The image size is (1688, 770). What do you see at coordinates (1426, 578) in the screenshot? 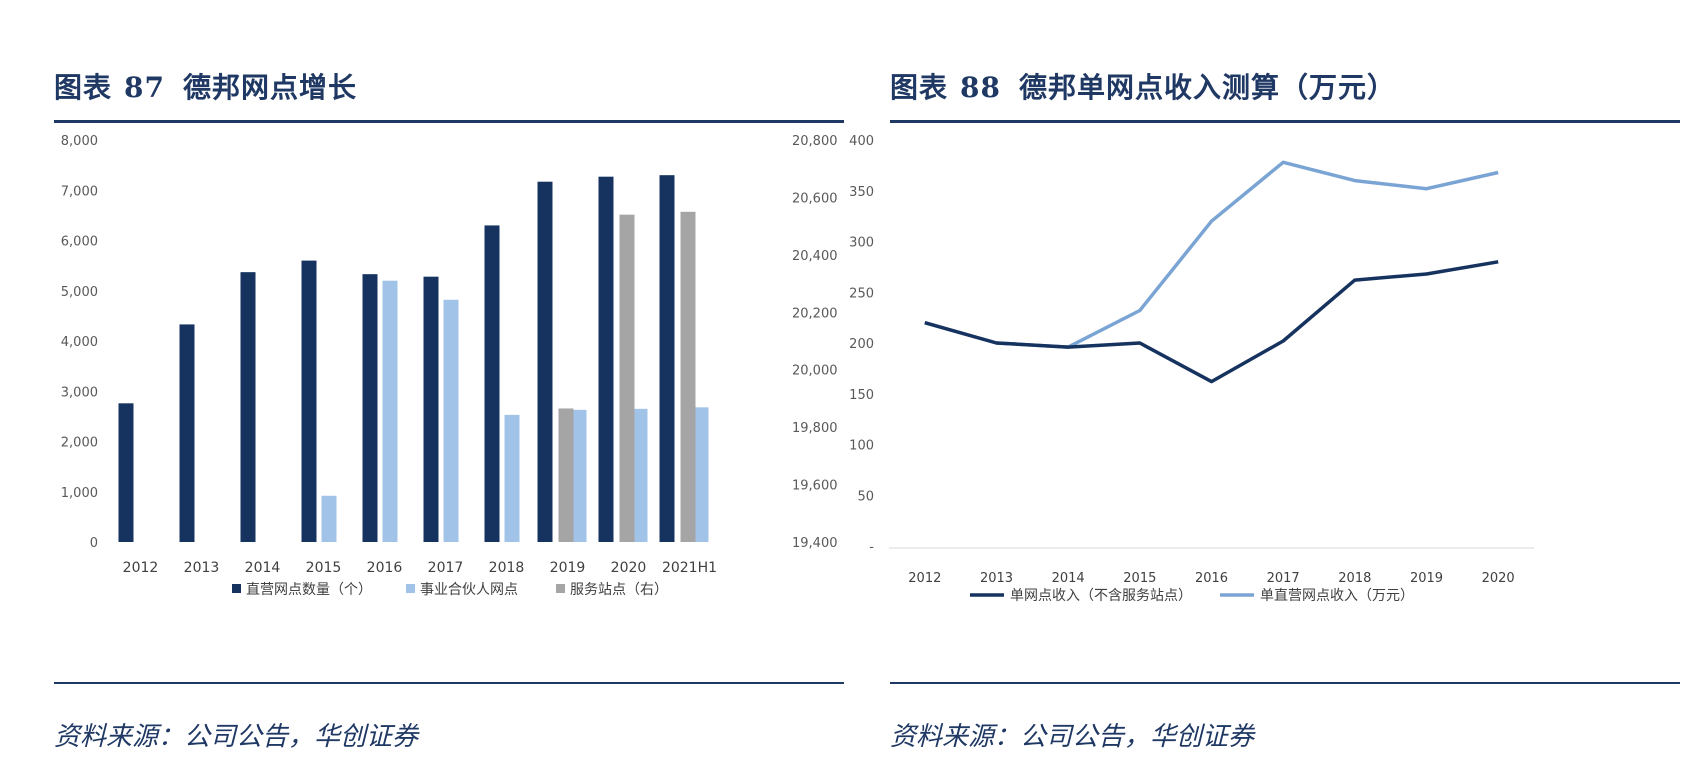
I see `line-x-tick-label: 2019` at bounding box center [1426, 578].